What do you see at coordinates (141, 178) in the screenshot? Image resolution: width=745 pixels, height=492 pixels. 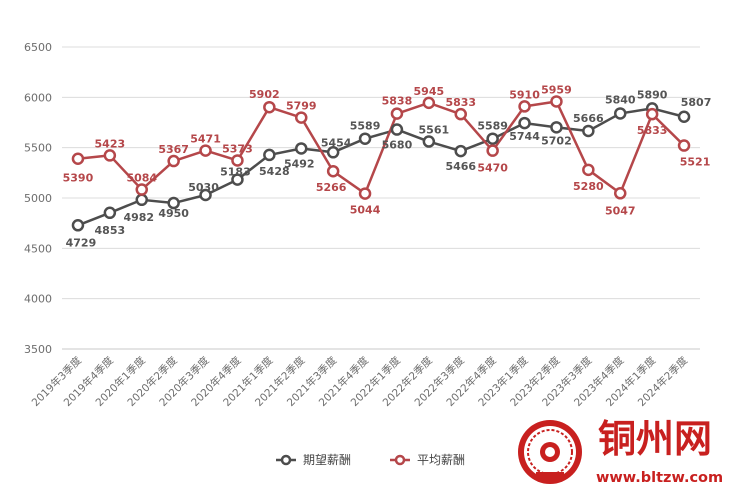 I see `data-label-average: 5084` at bounding box center [141, 178].